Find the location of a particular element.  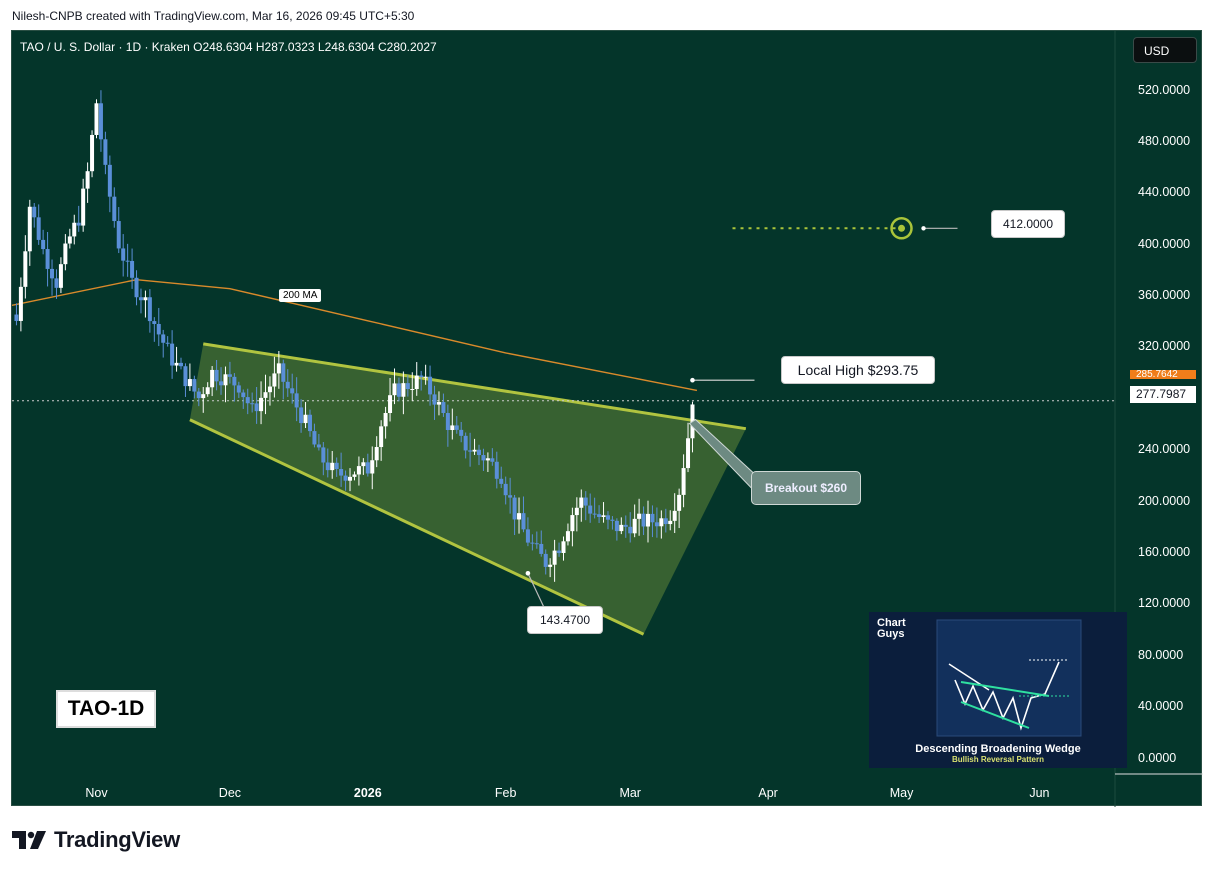

y-tick-label: 40.0000 is located at coordinates (1161, 706).